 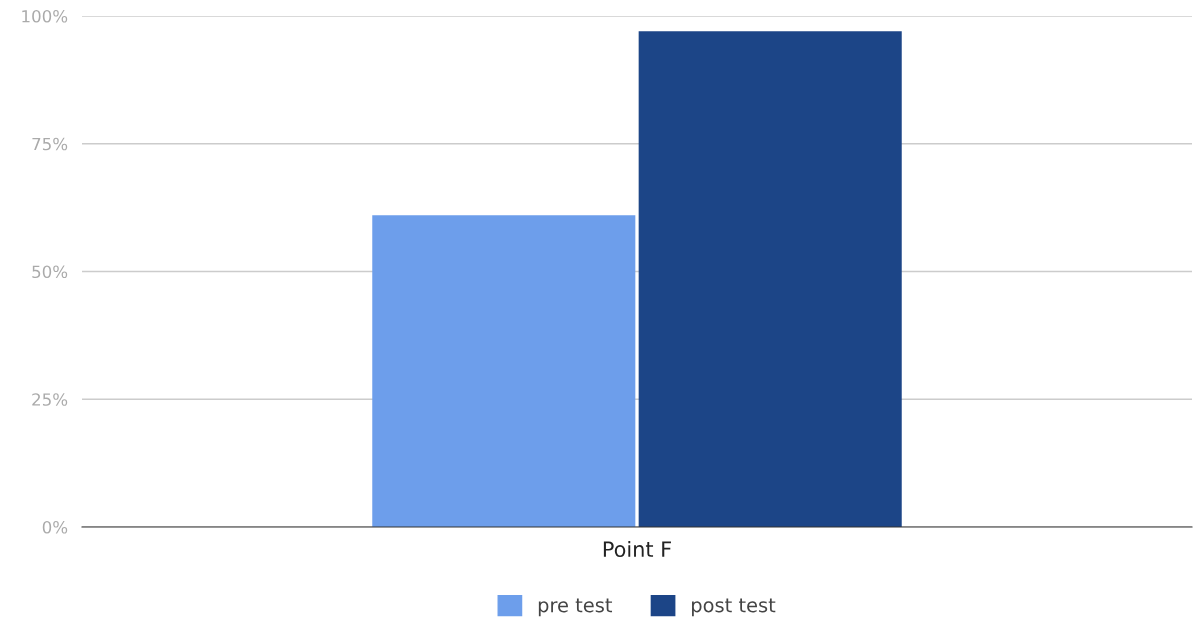 I want to click on y-tick-label: 0%, so click(x=55, y=527).